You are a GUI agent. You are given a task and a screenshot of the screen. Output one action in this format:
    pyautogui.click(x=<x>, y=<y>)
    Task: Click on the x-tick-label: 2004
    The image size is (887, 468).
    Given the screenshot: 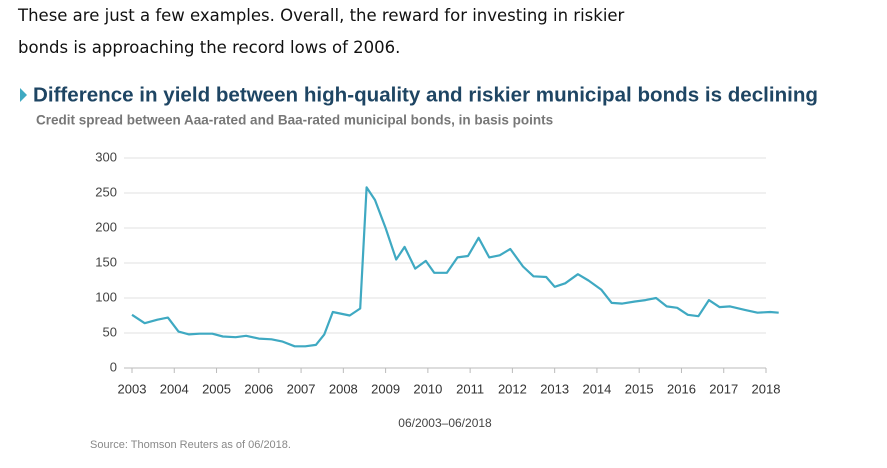 What is the action you would take?
    pyautogui.click(x=174, y=388)
    